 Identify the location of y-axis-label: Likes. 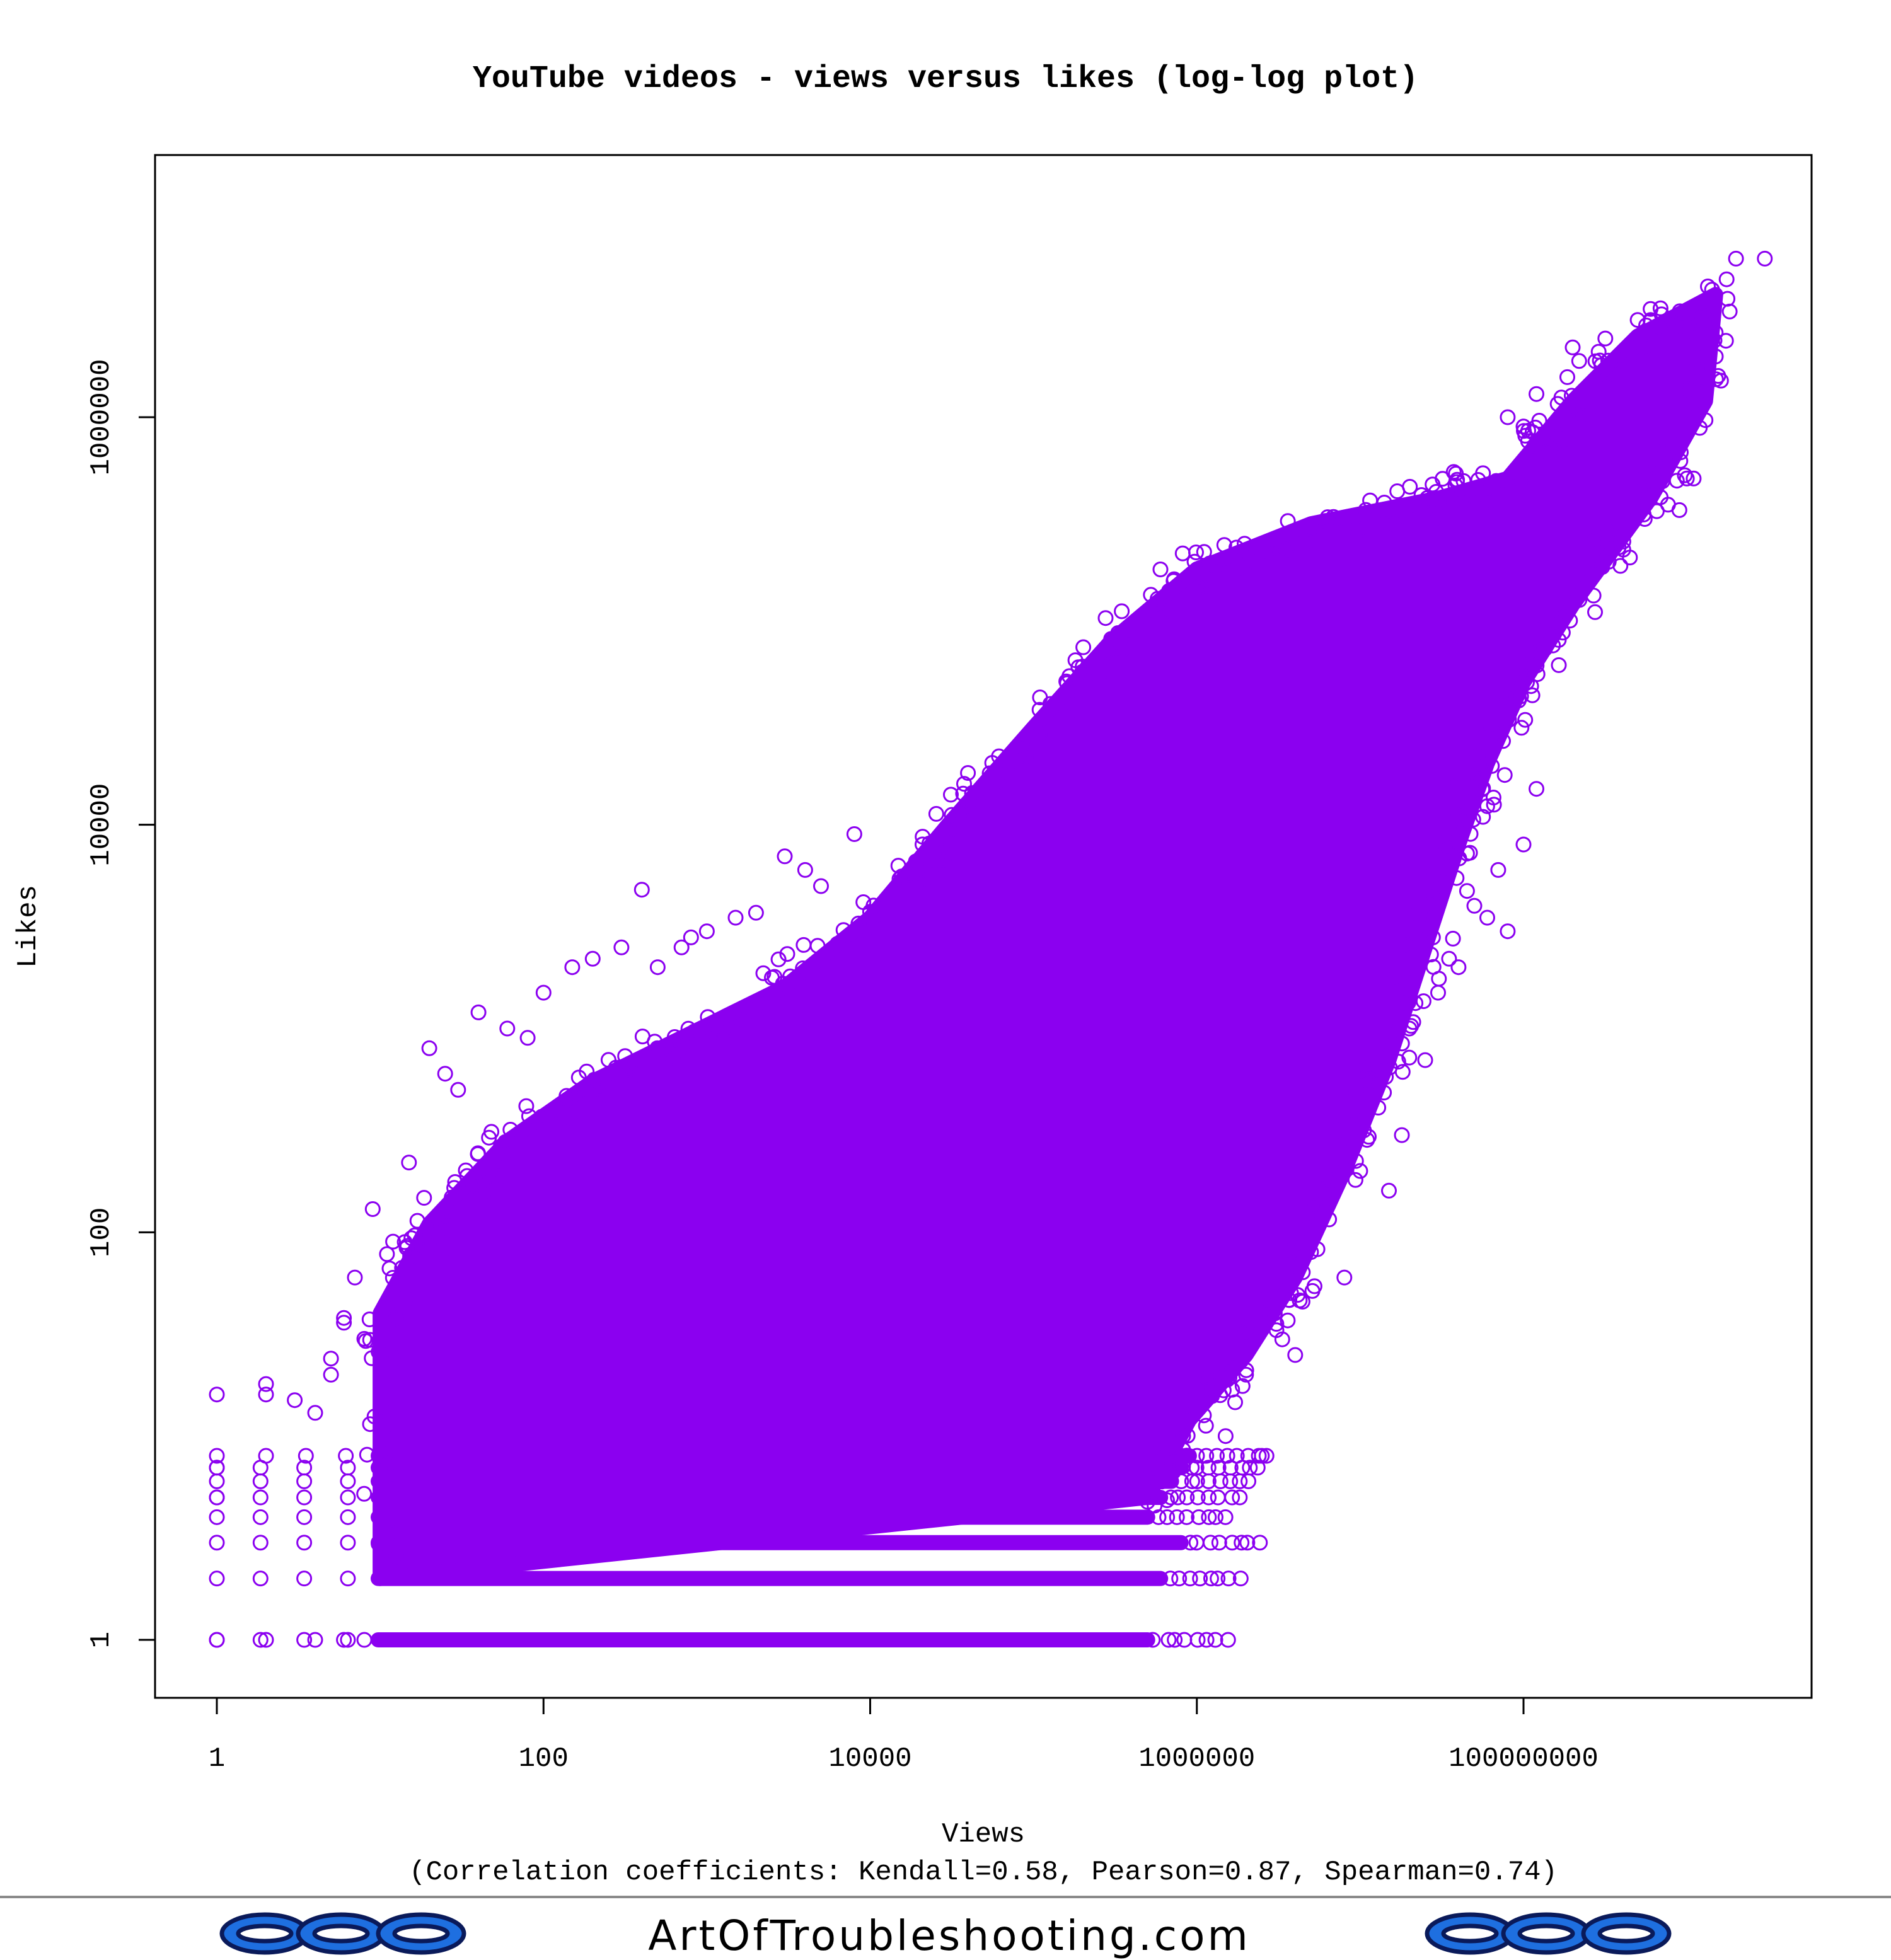
(28, 927).